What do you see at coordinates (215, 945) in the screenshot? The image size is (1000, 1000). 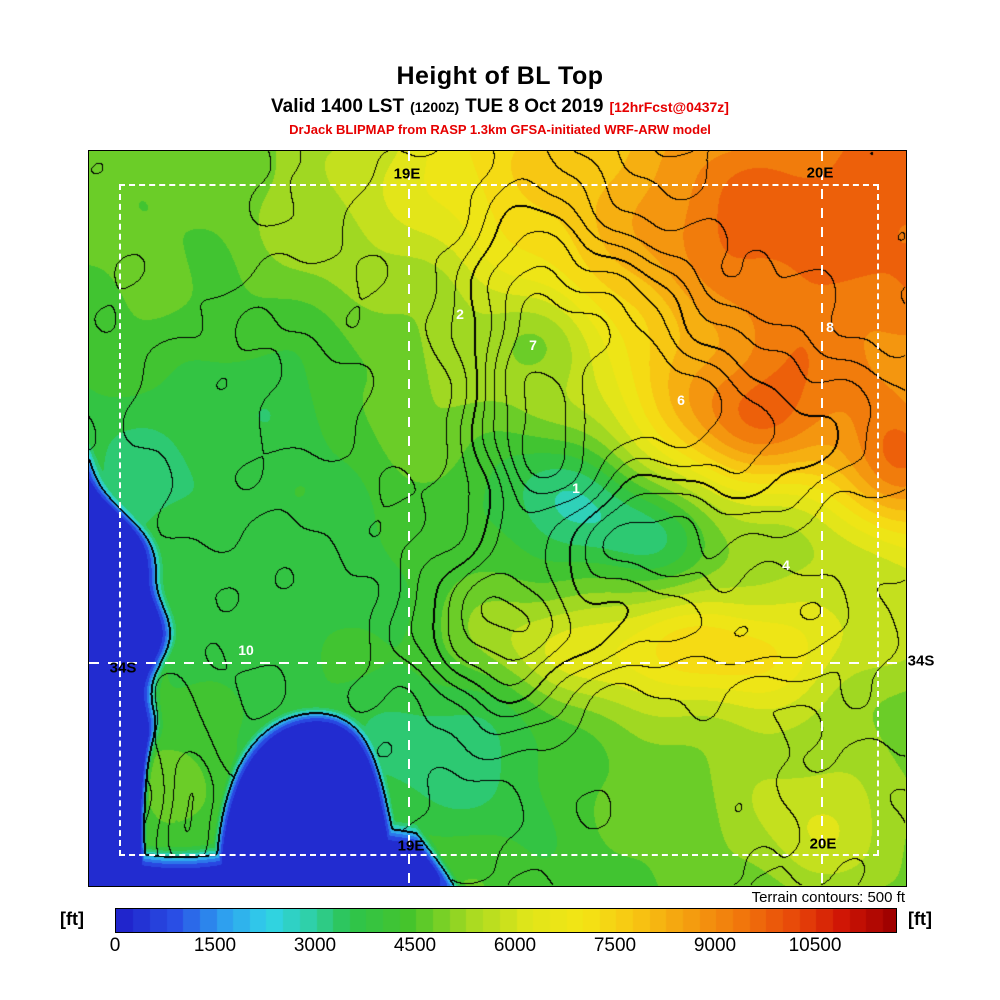 I see `colorbar-tick-1500: 1500` at bounding box center [215, 945].